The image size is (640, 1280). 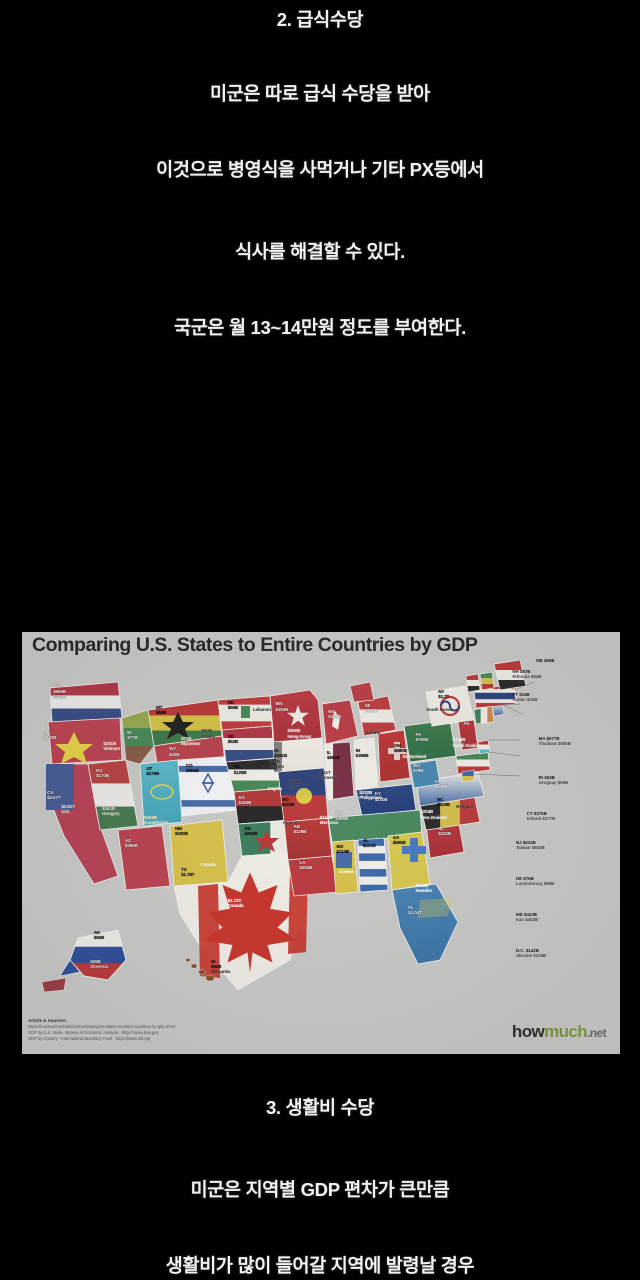 I want to click on caption-line: 3. 생활비 수당, so click(x=320, y=1107).